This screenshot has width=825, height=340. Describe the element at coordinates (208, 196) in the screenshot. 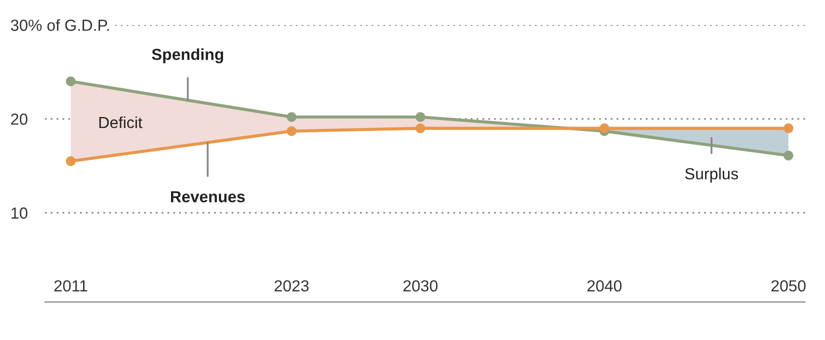

I see `text: Revenues` at that location.